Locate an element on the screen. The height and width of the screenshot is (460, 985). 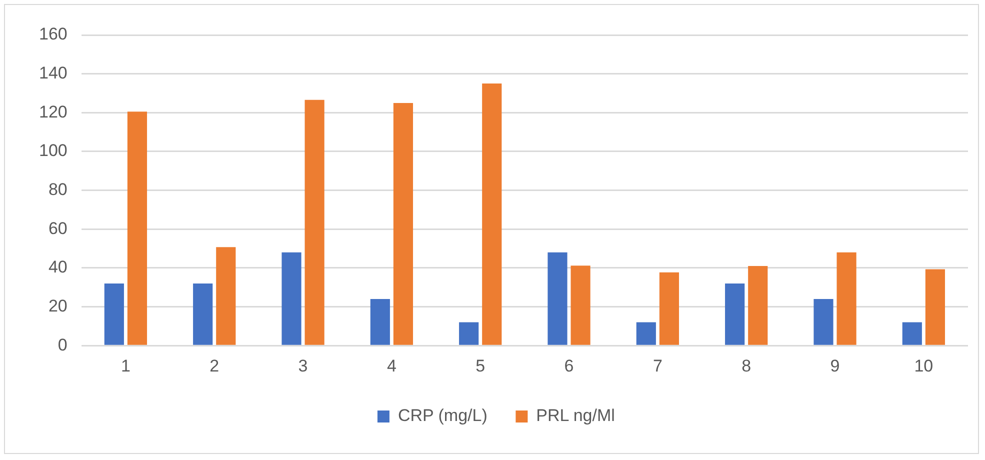
y-tick-label: 80 is located at coordinates (58, 189).